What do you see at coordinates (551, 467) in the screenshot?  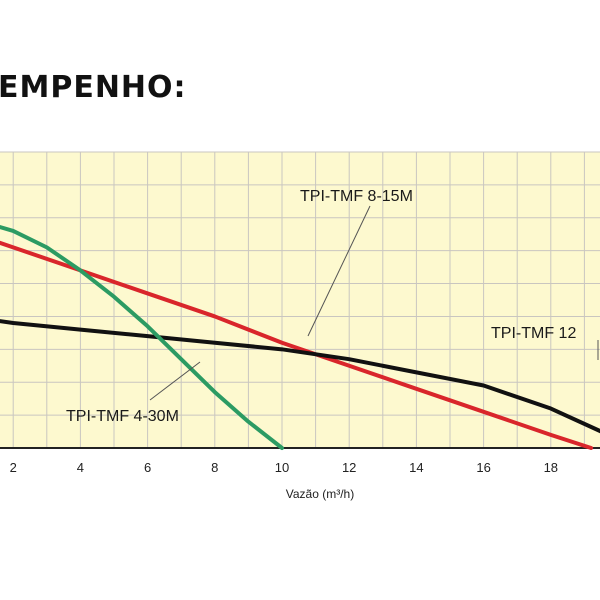 I see `x-tick-label: 18` at bounding box center [551, 467].